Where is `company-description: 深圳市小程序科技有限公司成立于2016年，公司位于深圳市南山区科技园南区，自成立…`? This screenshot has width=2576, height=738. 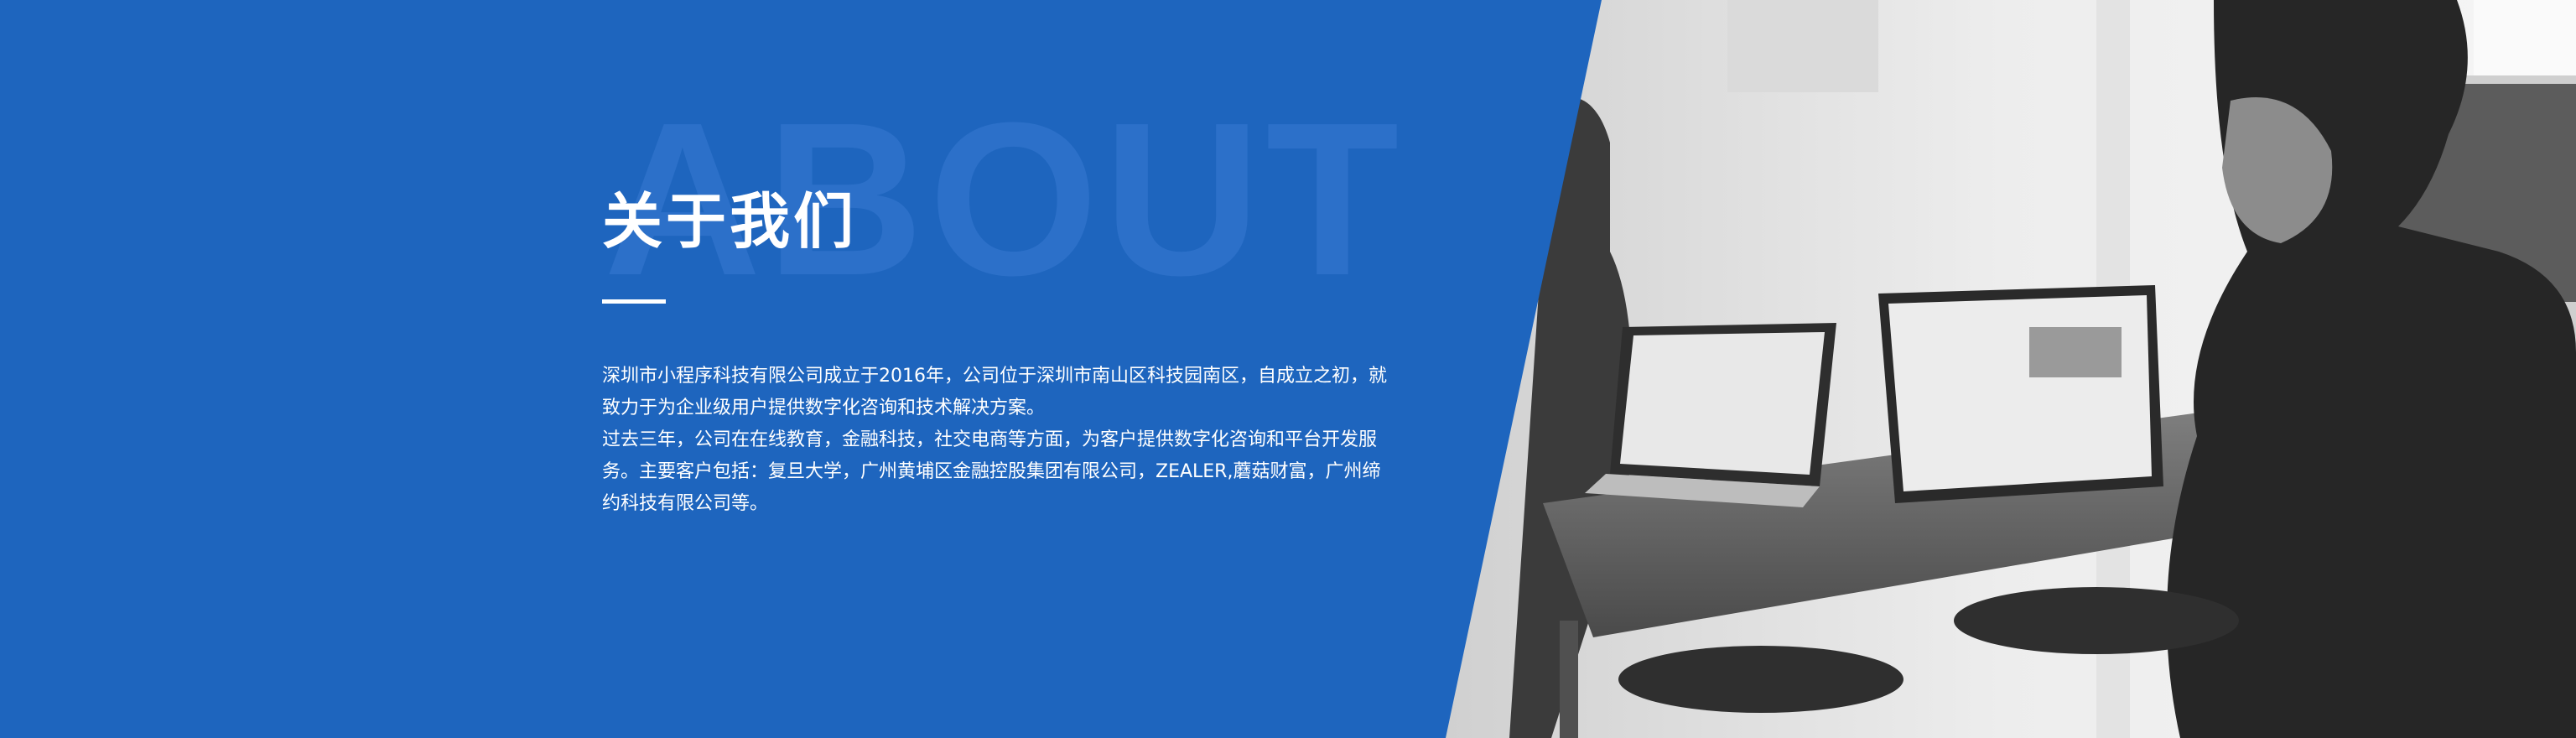 company-description: 深圳市小程序科技有限公司成立于2016年，公司位于深圳市南山区科技园南区，自成立… is located at coordinates (1000, 441).